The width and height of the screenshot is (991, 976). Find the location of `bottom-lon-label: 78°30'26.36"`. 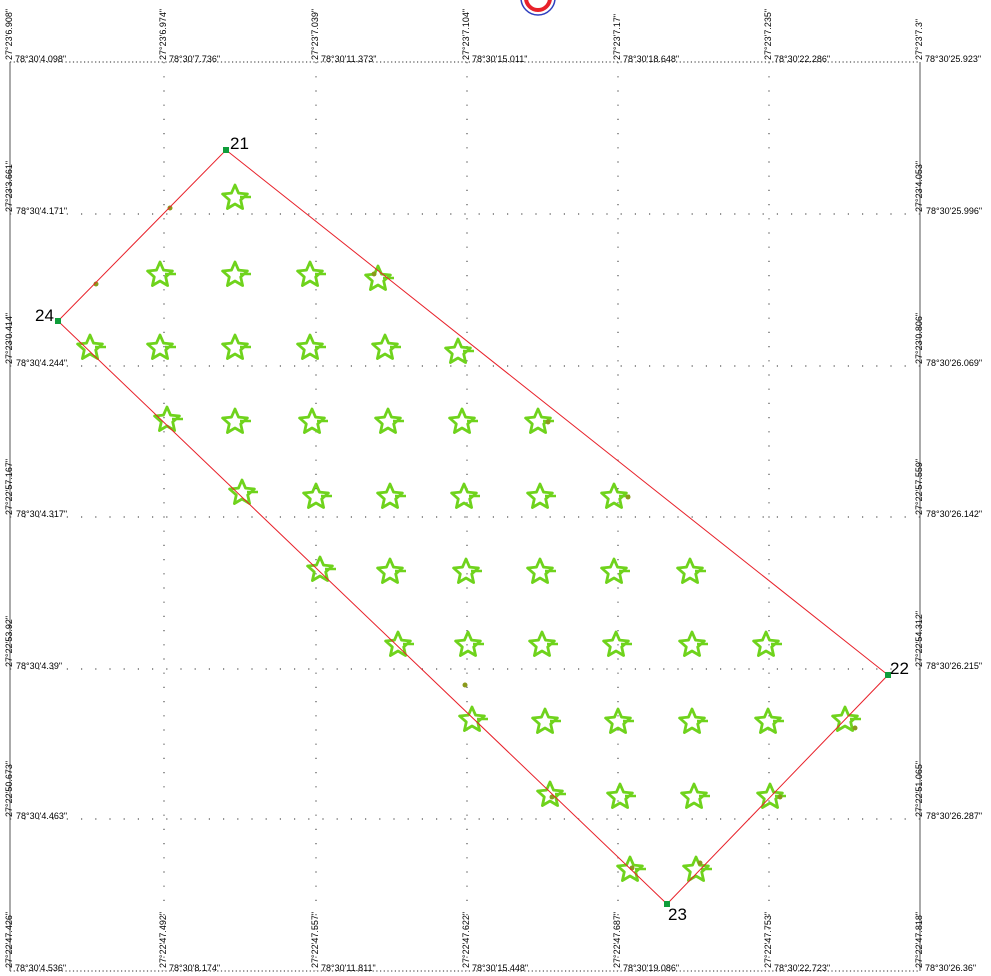

bottom-lon-label: 78°30'26.36" is located at coordinates (950, 968).